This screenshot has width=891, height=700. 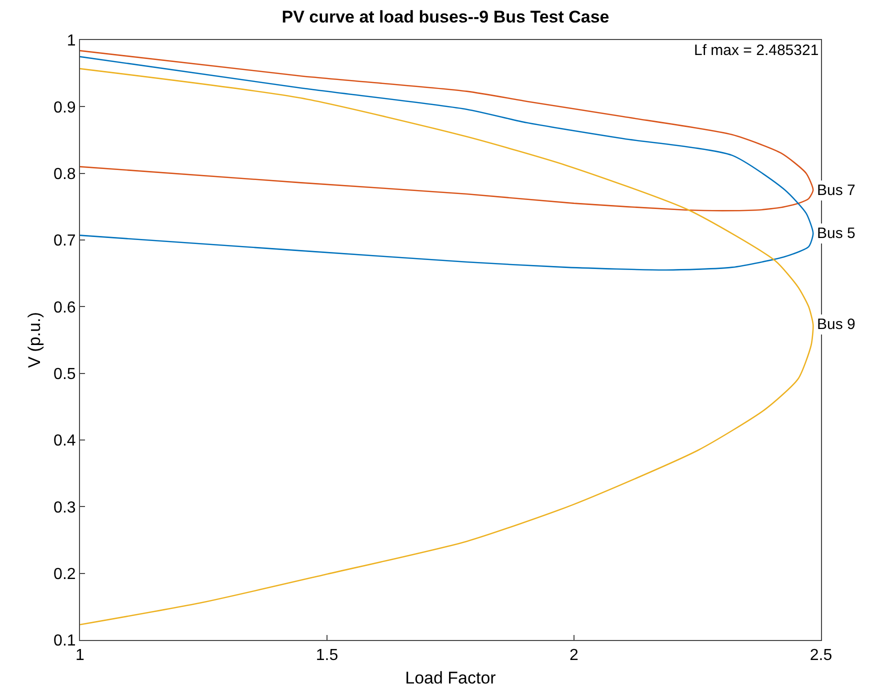 What do you see at coordinates (327, 655) in the screenshot?
I see `x-tick-label: 1.5` at bounding box center [327, 655].